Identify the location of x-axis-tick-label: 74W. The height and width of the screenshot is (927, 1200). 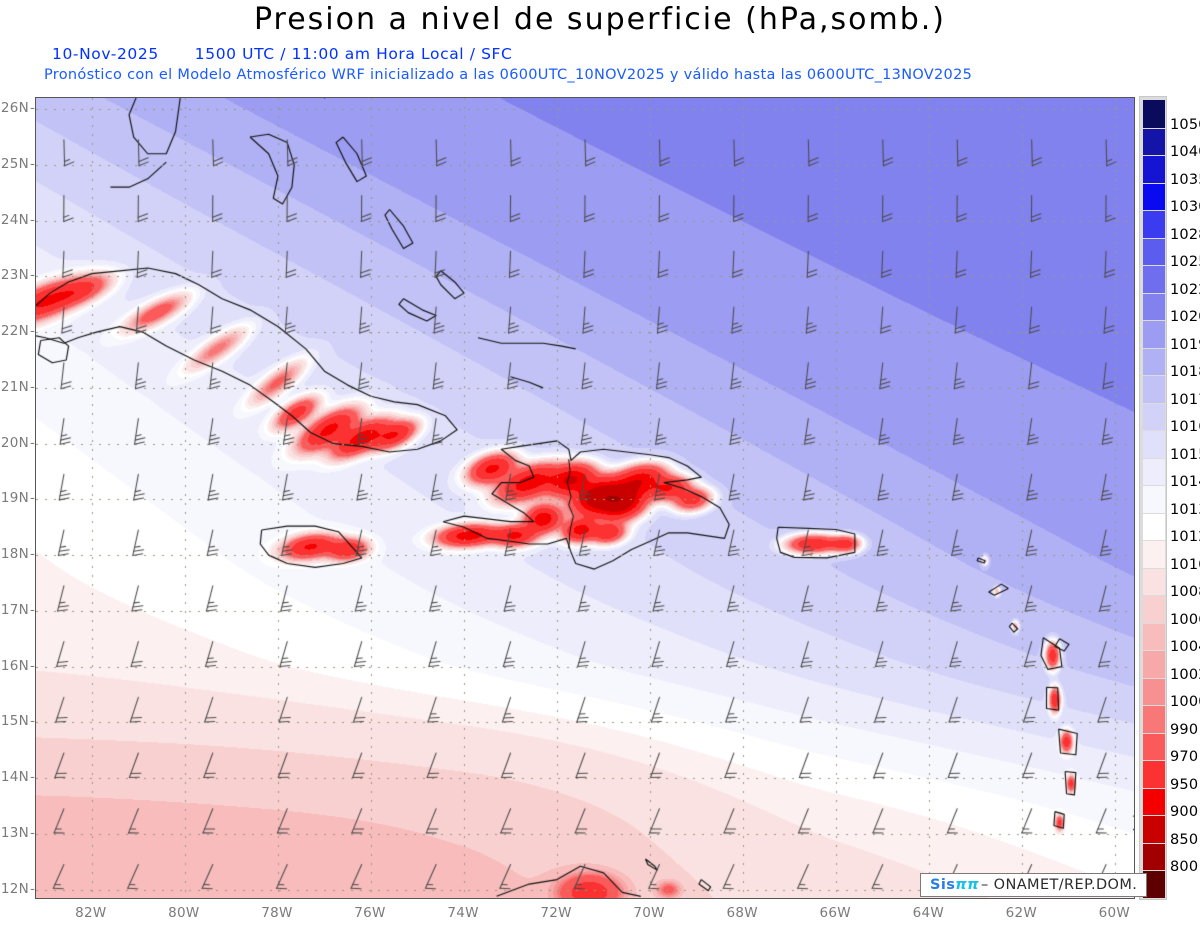
(463, 913).